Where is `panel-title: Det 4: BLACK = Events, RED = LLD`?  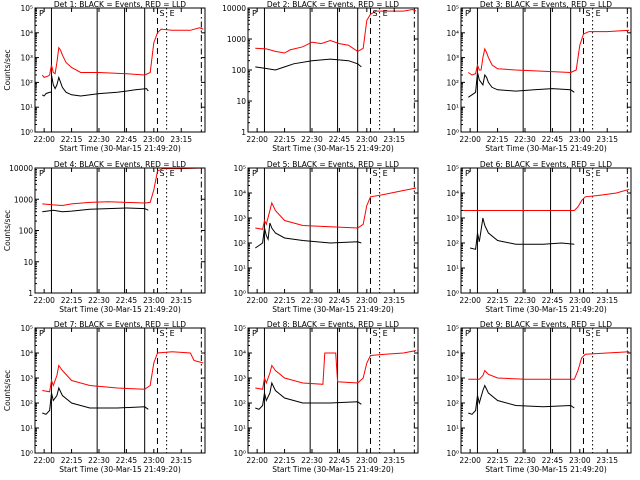 panel-title: Det 4: BLACK = Events, RED = LLD is located at coordinates (120, 164).